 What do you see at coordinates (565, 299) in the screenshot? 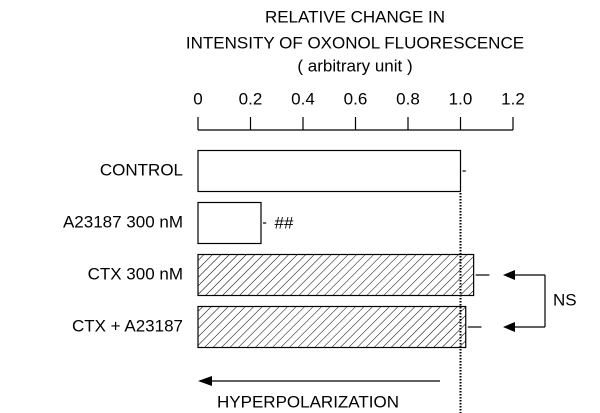
I see `annotation: NS` at bounding box center [565, 299].